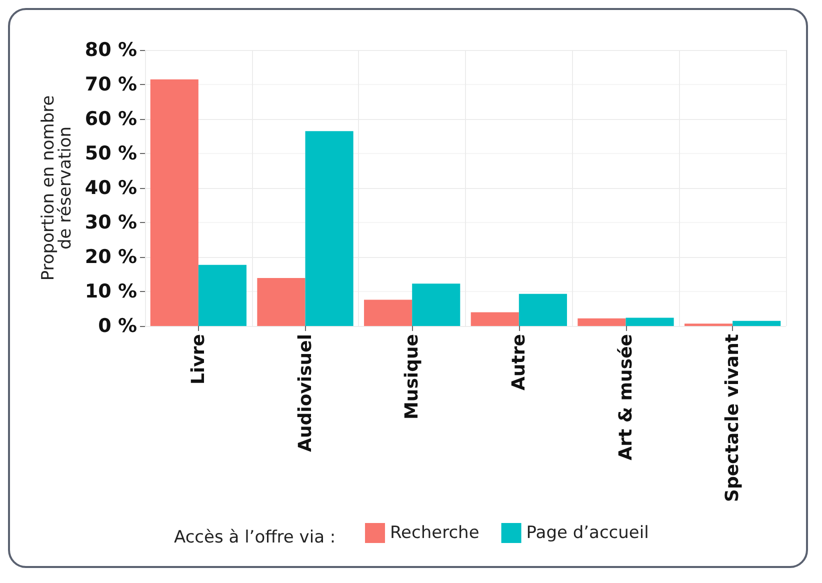  What do you see at coordinates (110, 291) in the screenshot?
I see `y-tick-label: 10 %` at bounding box center [110, 291].